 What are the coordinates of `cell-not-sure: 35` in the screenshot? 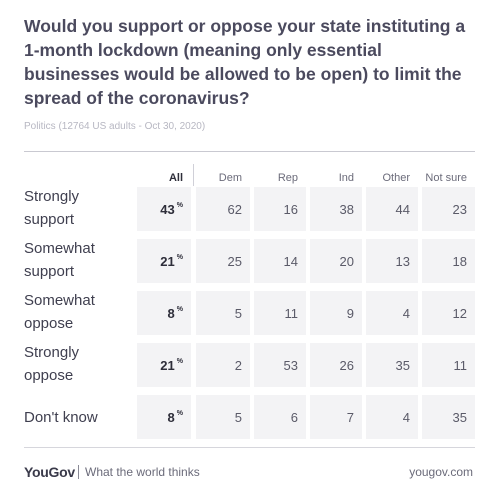 It's located at (448, 417).